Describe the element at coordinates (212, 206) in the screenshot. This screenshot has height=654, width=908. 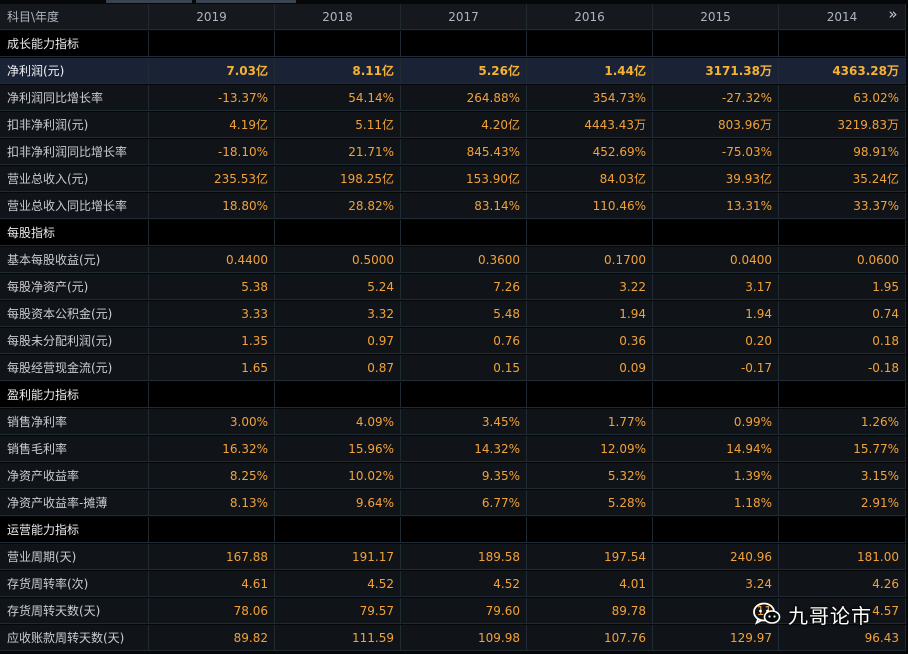
I see `value-cell: 18.80%` at that location.